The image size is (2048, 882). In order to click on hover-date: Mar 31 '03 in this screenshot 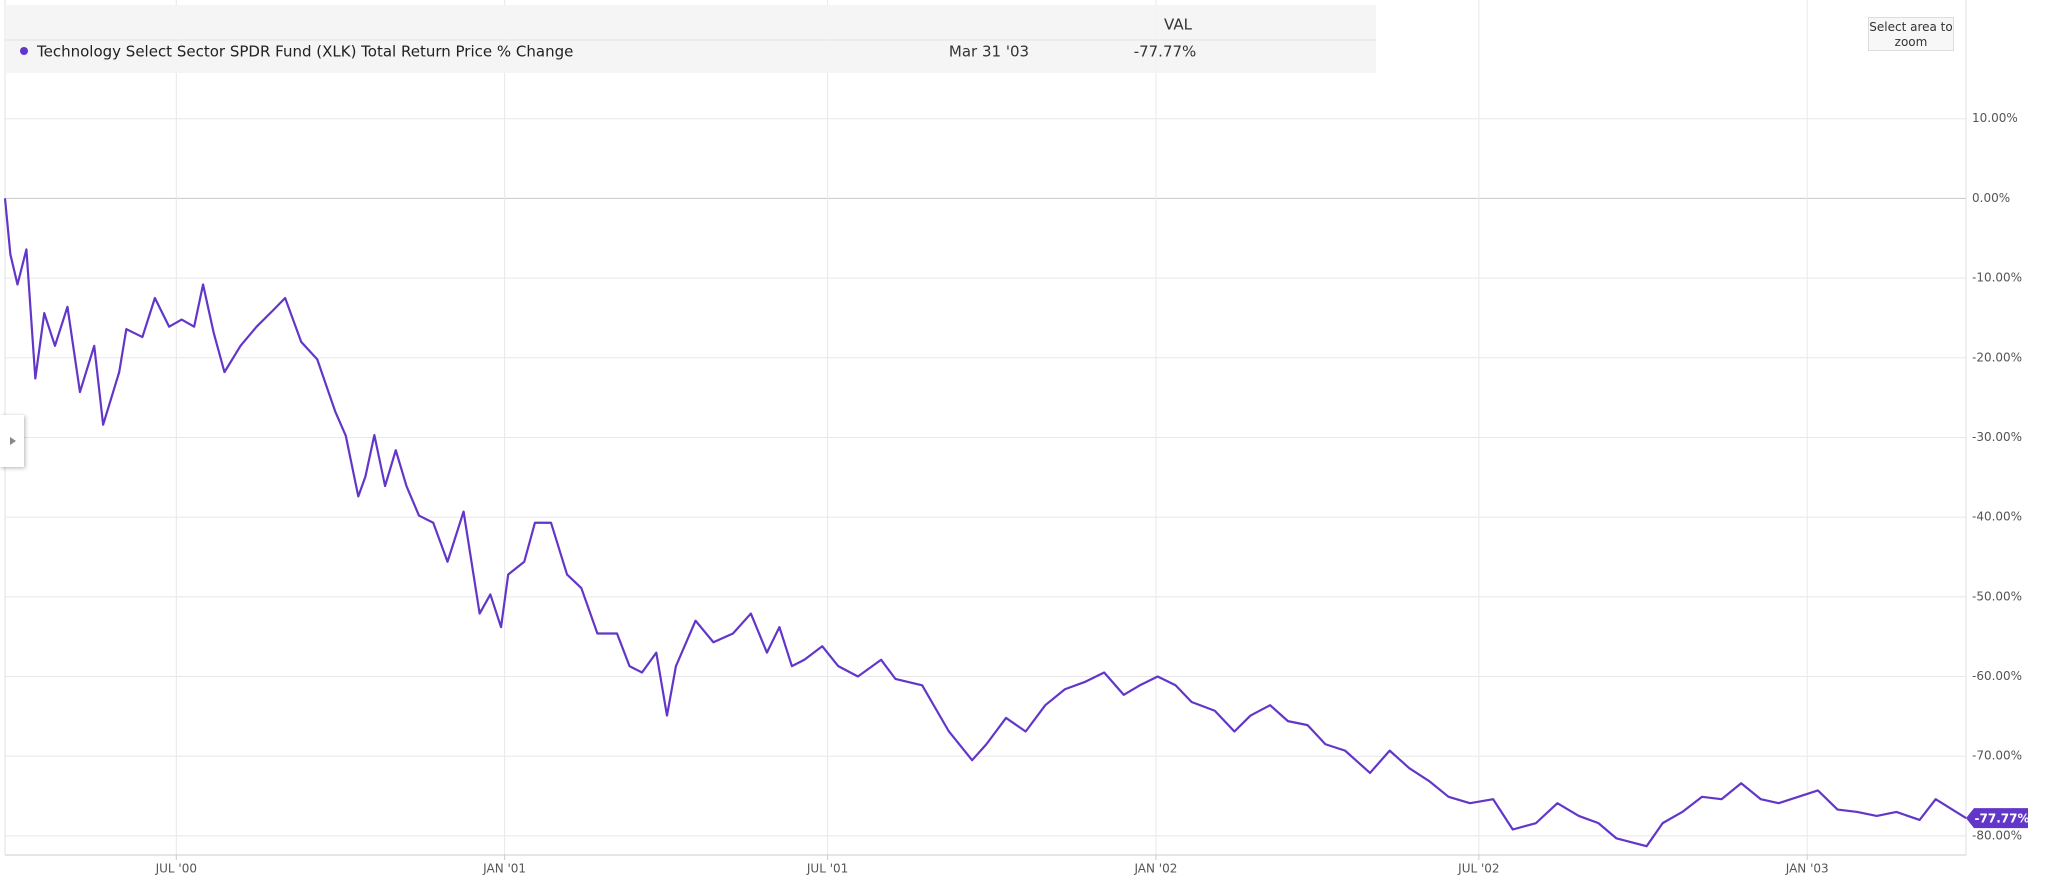, I will do `click(989, 52)`.